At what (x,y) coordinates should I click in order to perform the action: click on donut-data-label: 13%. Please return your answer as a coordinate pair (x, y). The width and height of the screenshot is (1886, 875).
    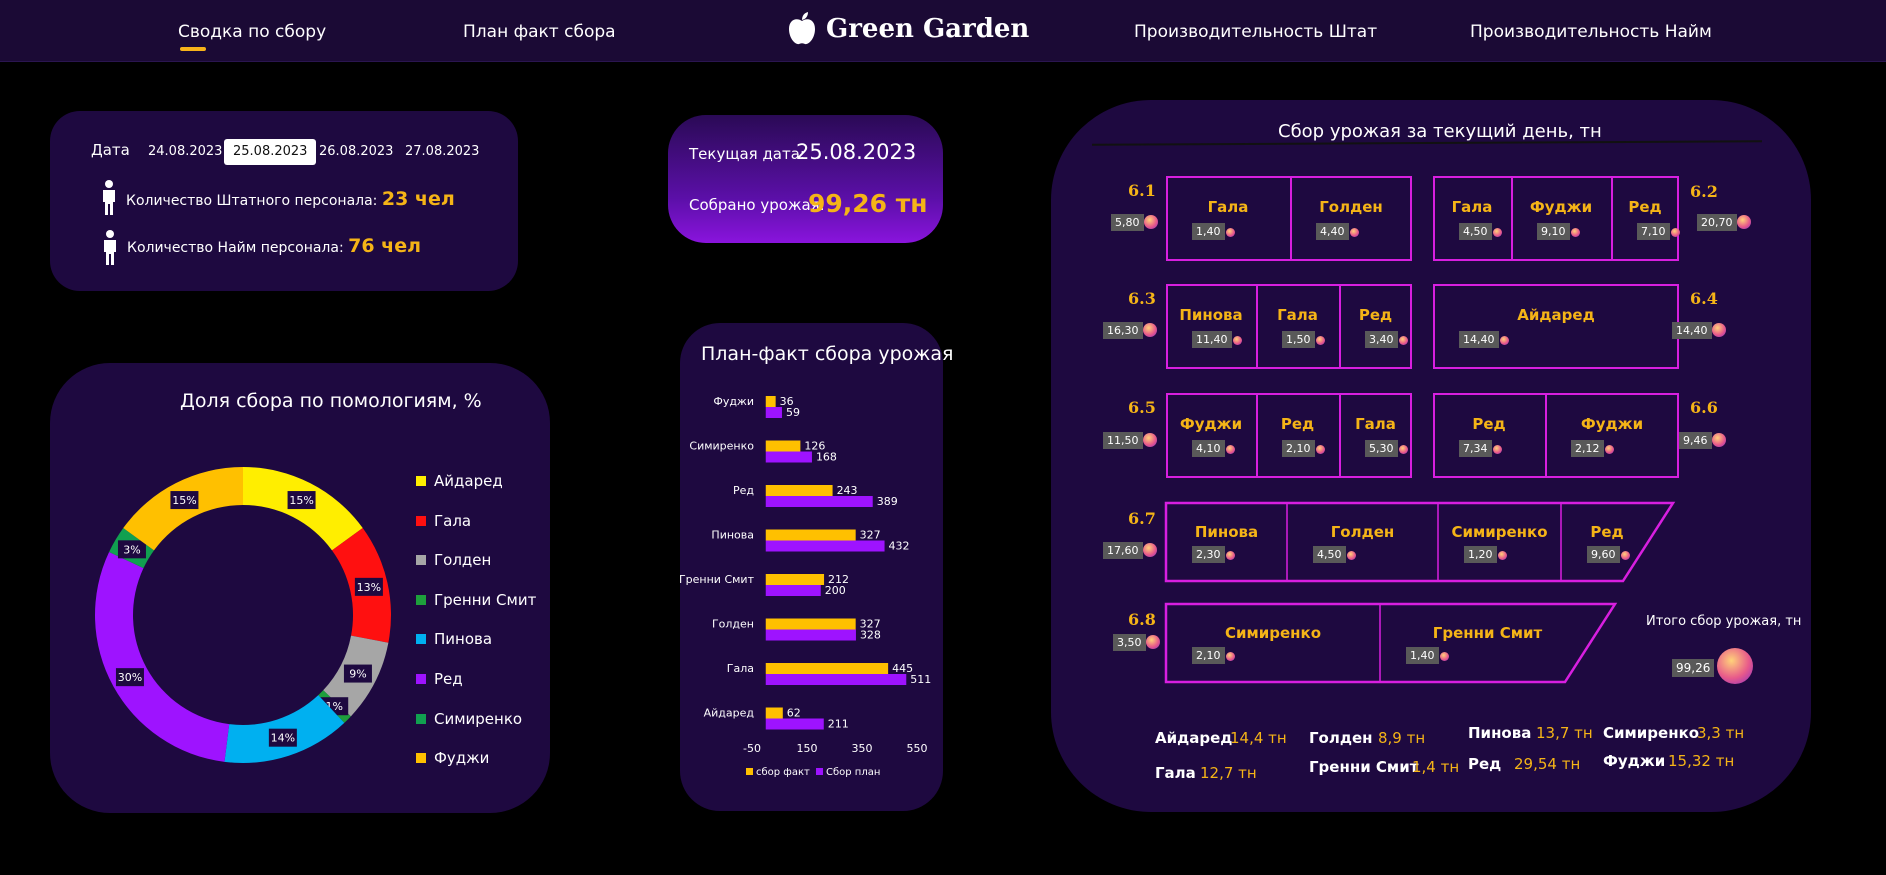
    Looking at the image, I should click on (369, 587).